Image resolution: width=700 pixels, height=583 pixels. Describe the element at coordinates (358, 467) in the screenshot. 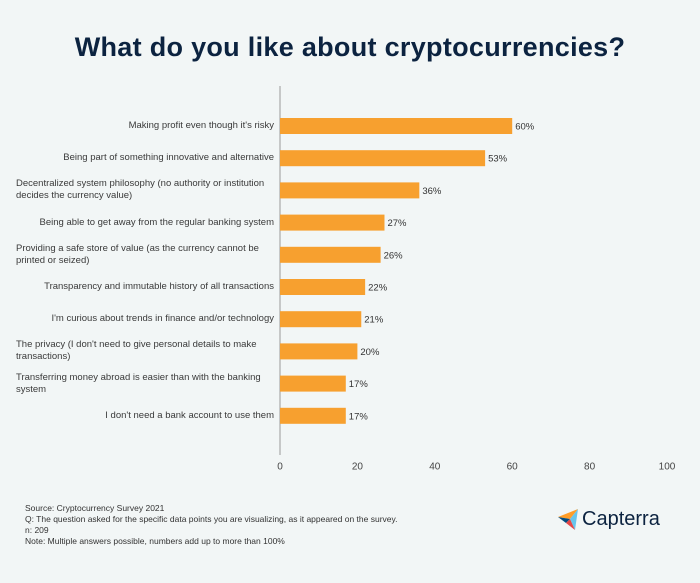

I see `x-tick-label: 20` at that location.